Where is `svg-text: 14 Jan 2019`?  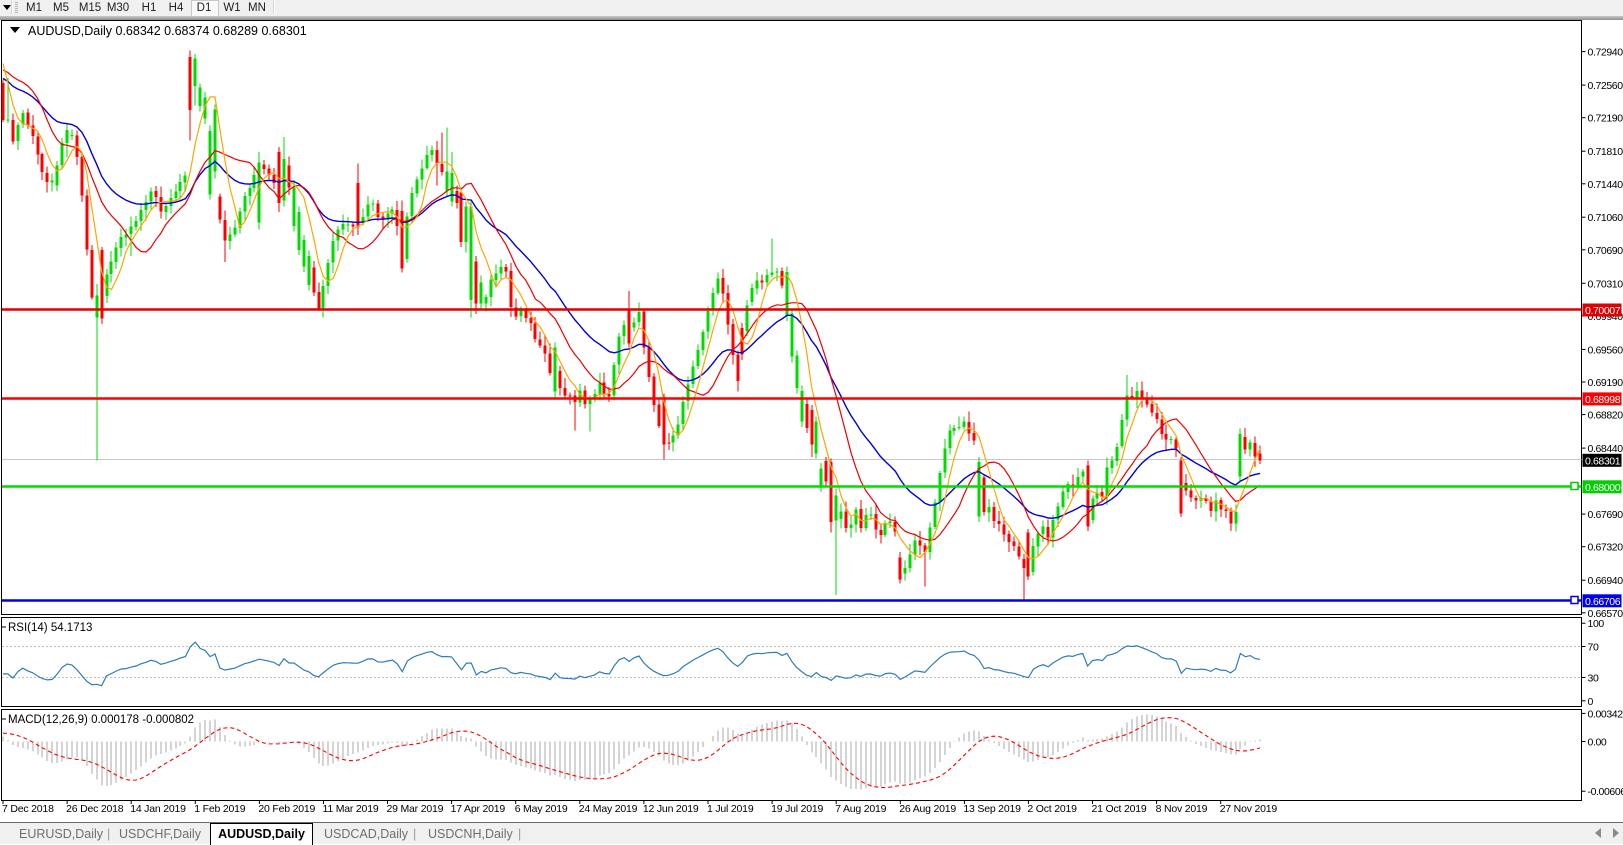
svg-text: 14 Jan 2019 is located at coordinates (158, 809).